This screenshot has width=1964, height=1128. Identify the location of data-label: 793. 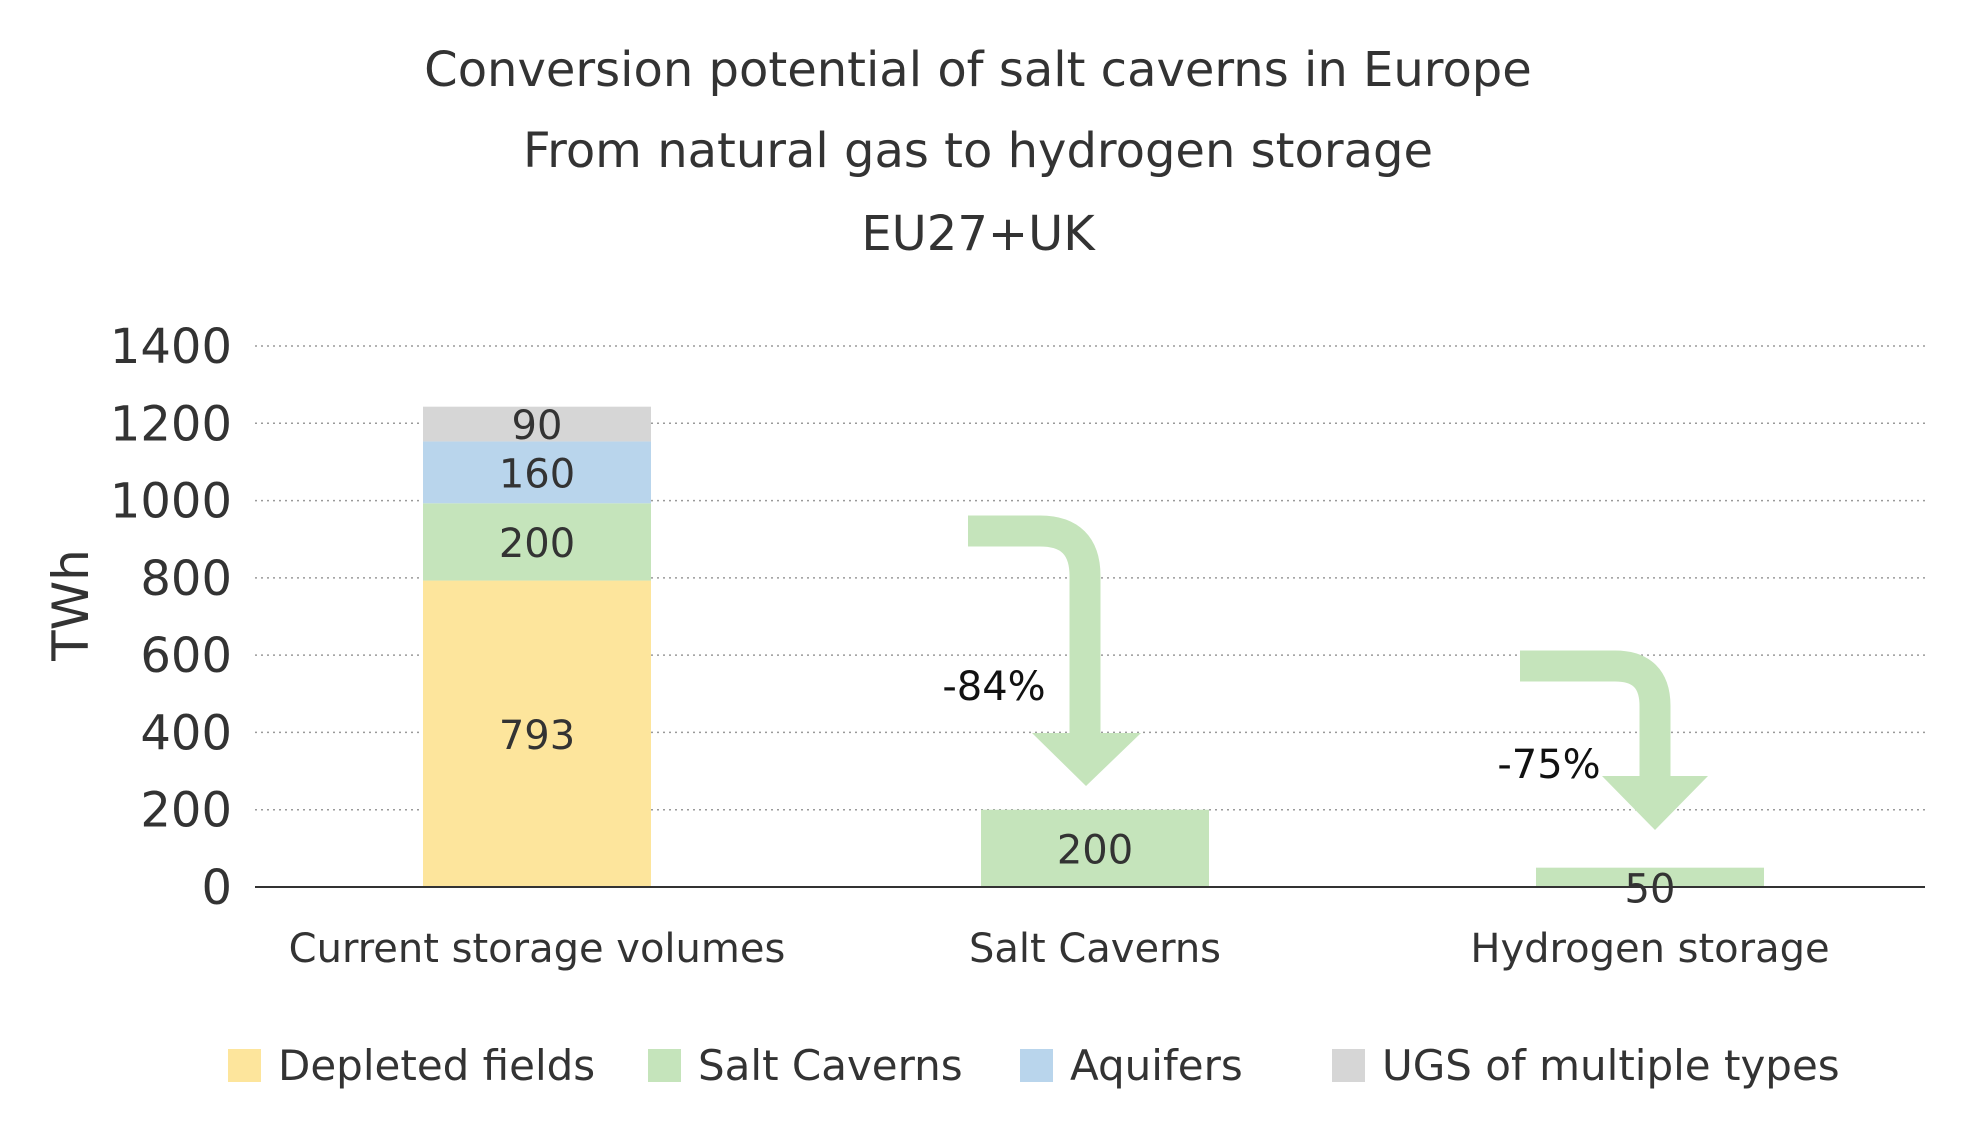
(537, 736).